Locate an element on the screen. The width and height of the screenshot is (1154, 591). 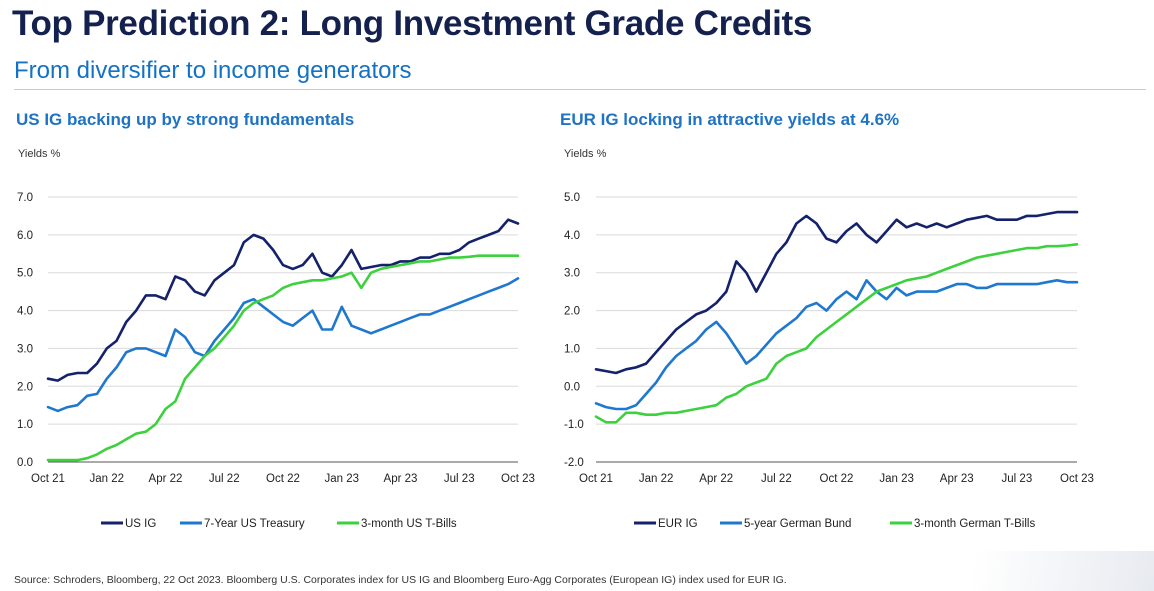
legend-label: 5-year German Bund is located at coordinates (797, 524).